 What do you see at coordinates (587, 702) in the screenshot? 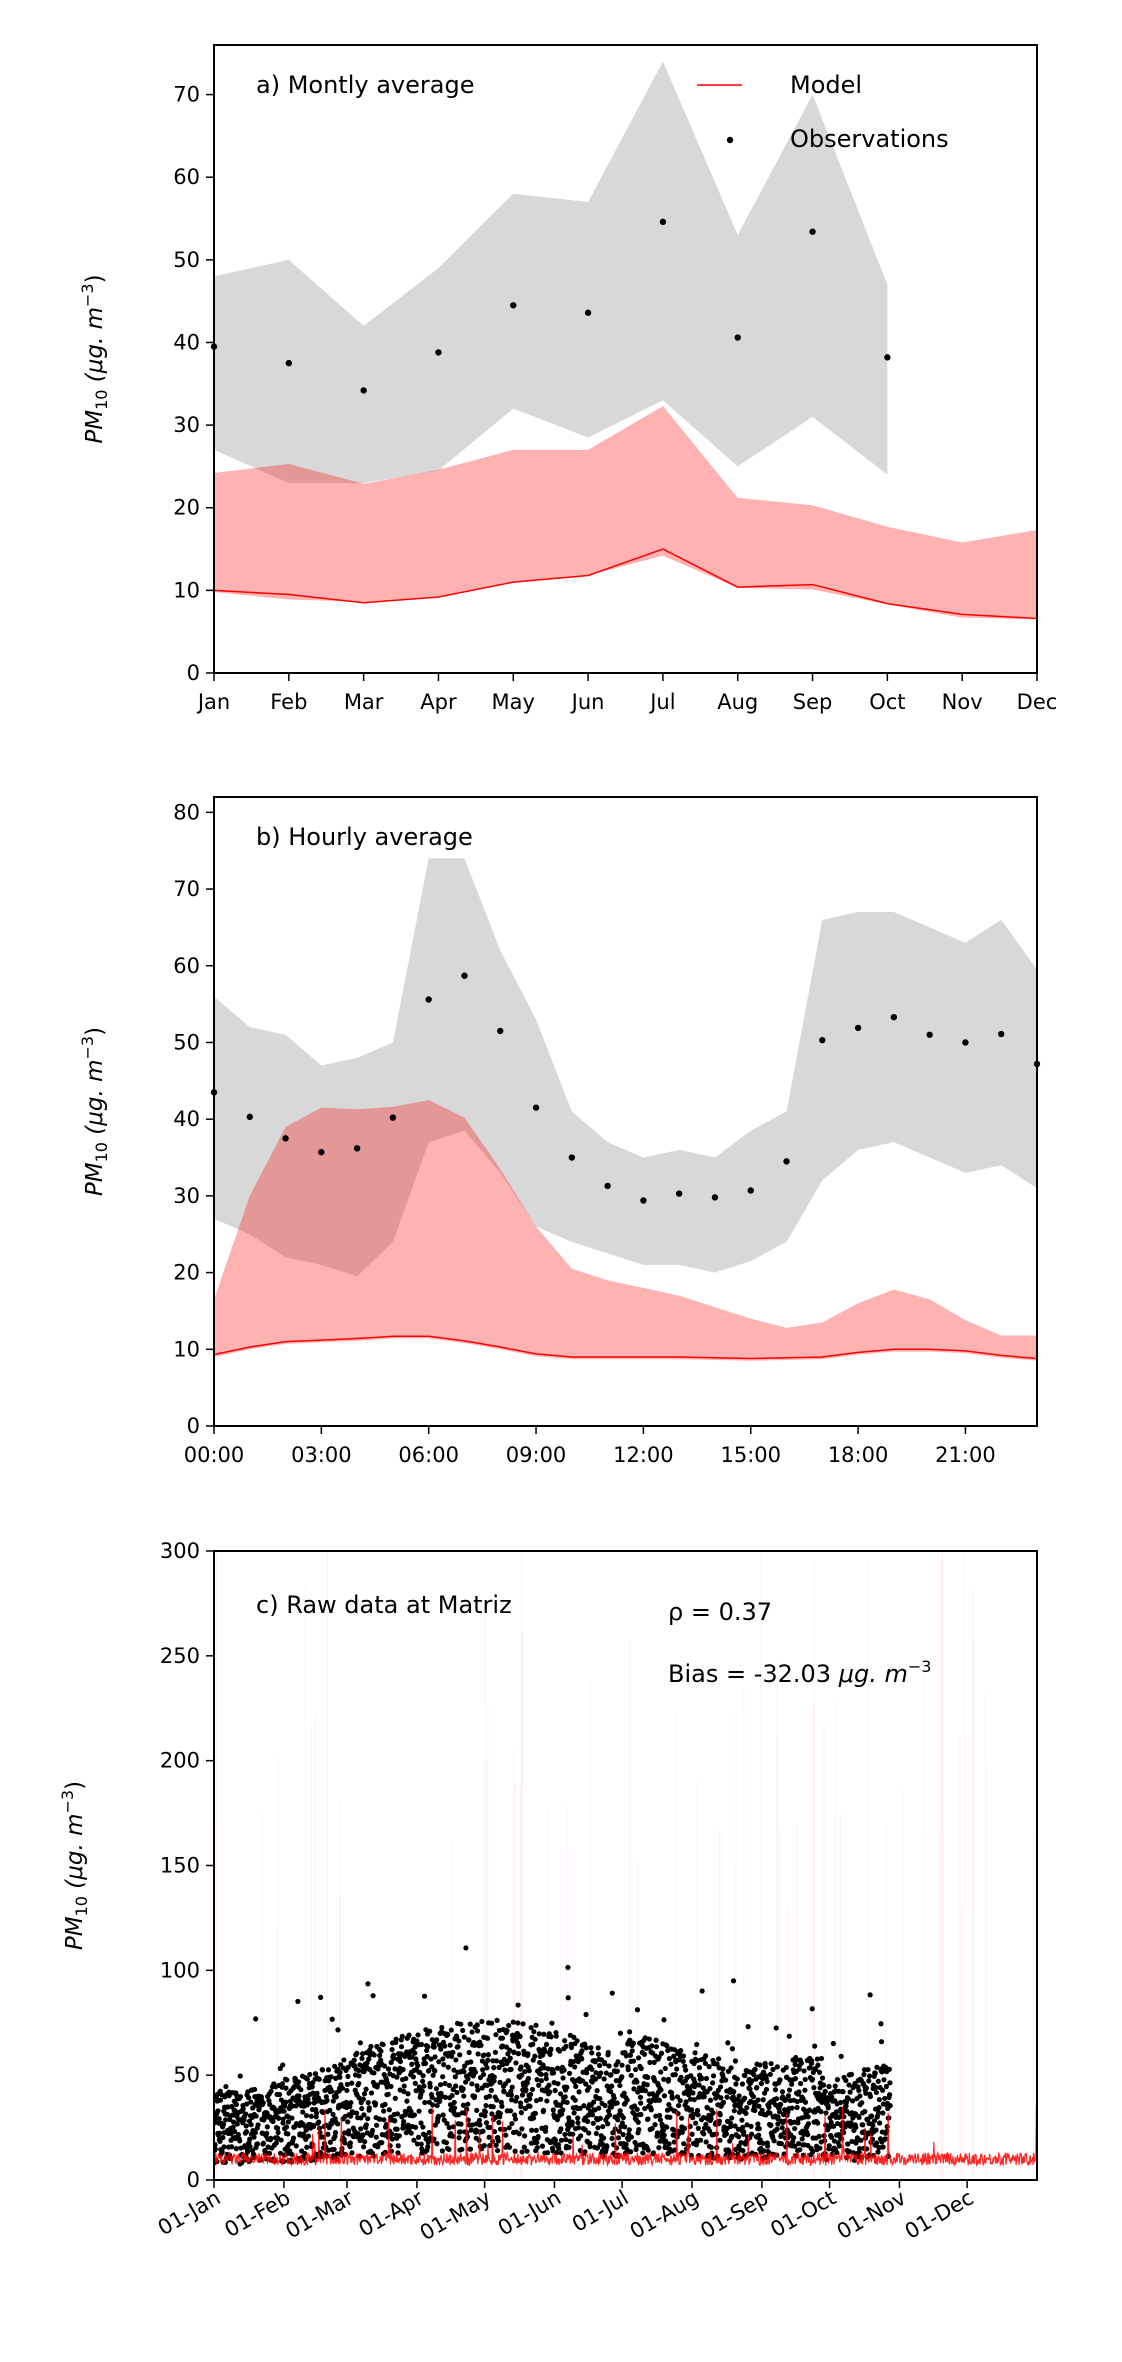
I see `a-xtick-label: Jun` at bounding box center [587, 702].